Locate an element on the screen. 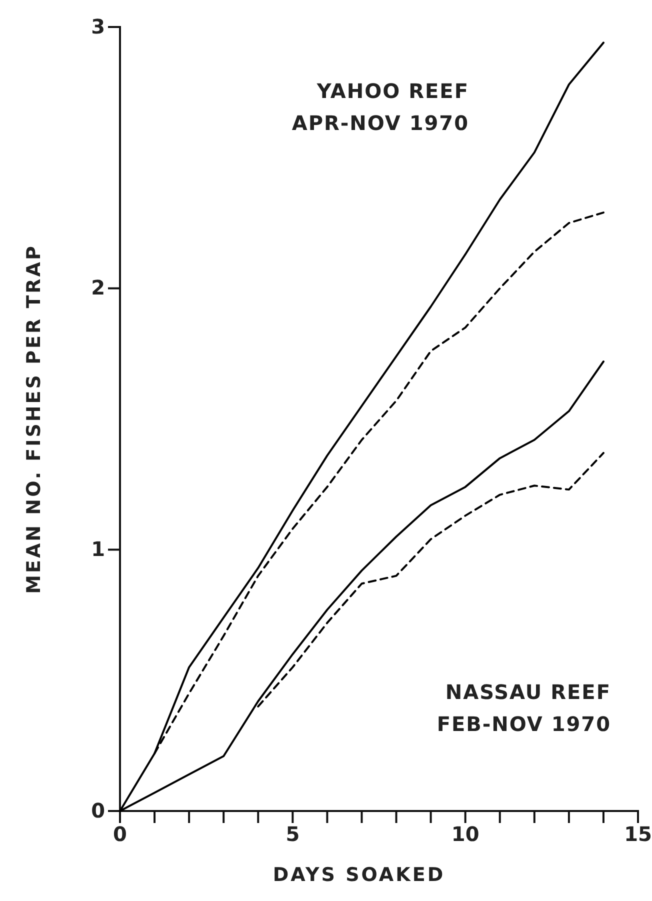 Image resolution: width=652 pixels, height=901 pixels. annotation: NASSAU REEF is located at coordinates (528, 692).